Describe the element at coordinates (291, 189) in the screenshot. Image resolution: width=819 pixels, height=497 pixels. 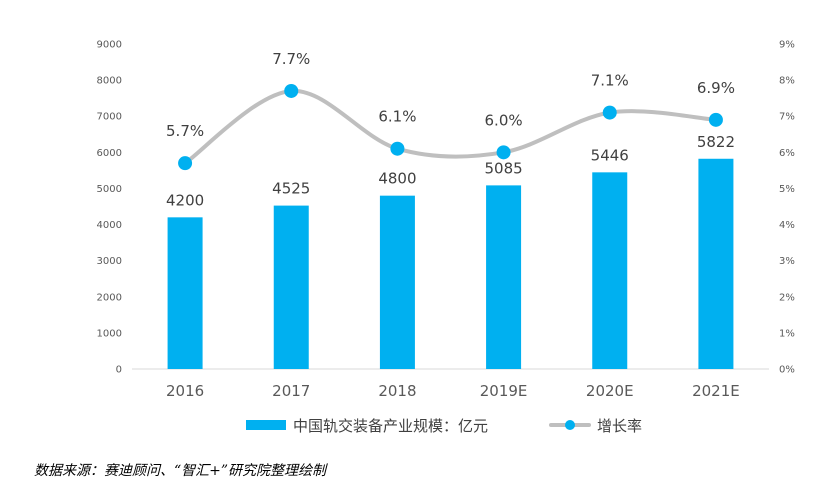
I see `bar-value-label: 4525` at that location.